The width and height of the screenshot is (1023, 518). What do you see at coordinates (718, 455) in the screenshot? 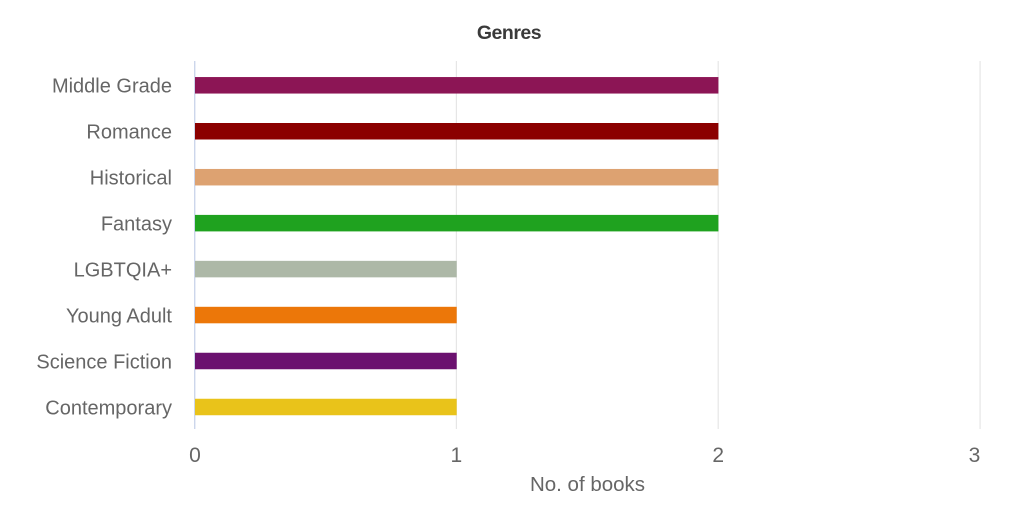
I see `svg-text: 2` at bounding box center [718, 455].